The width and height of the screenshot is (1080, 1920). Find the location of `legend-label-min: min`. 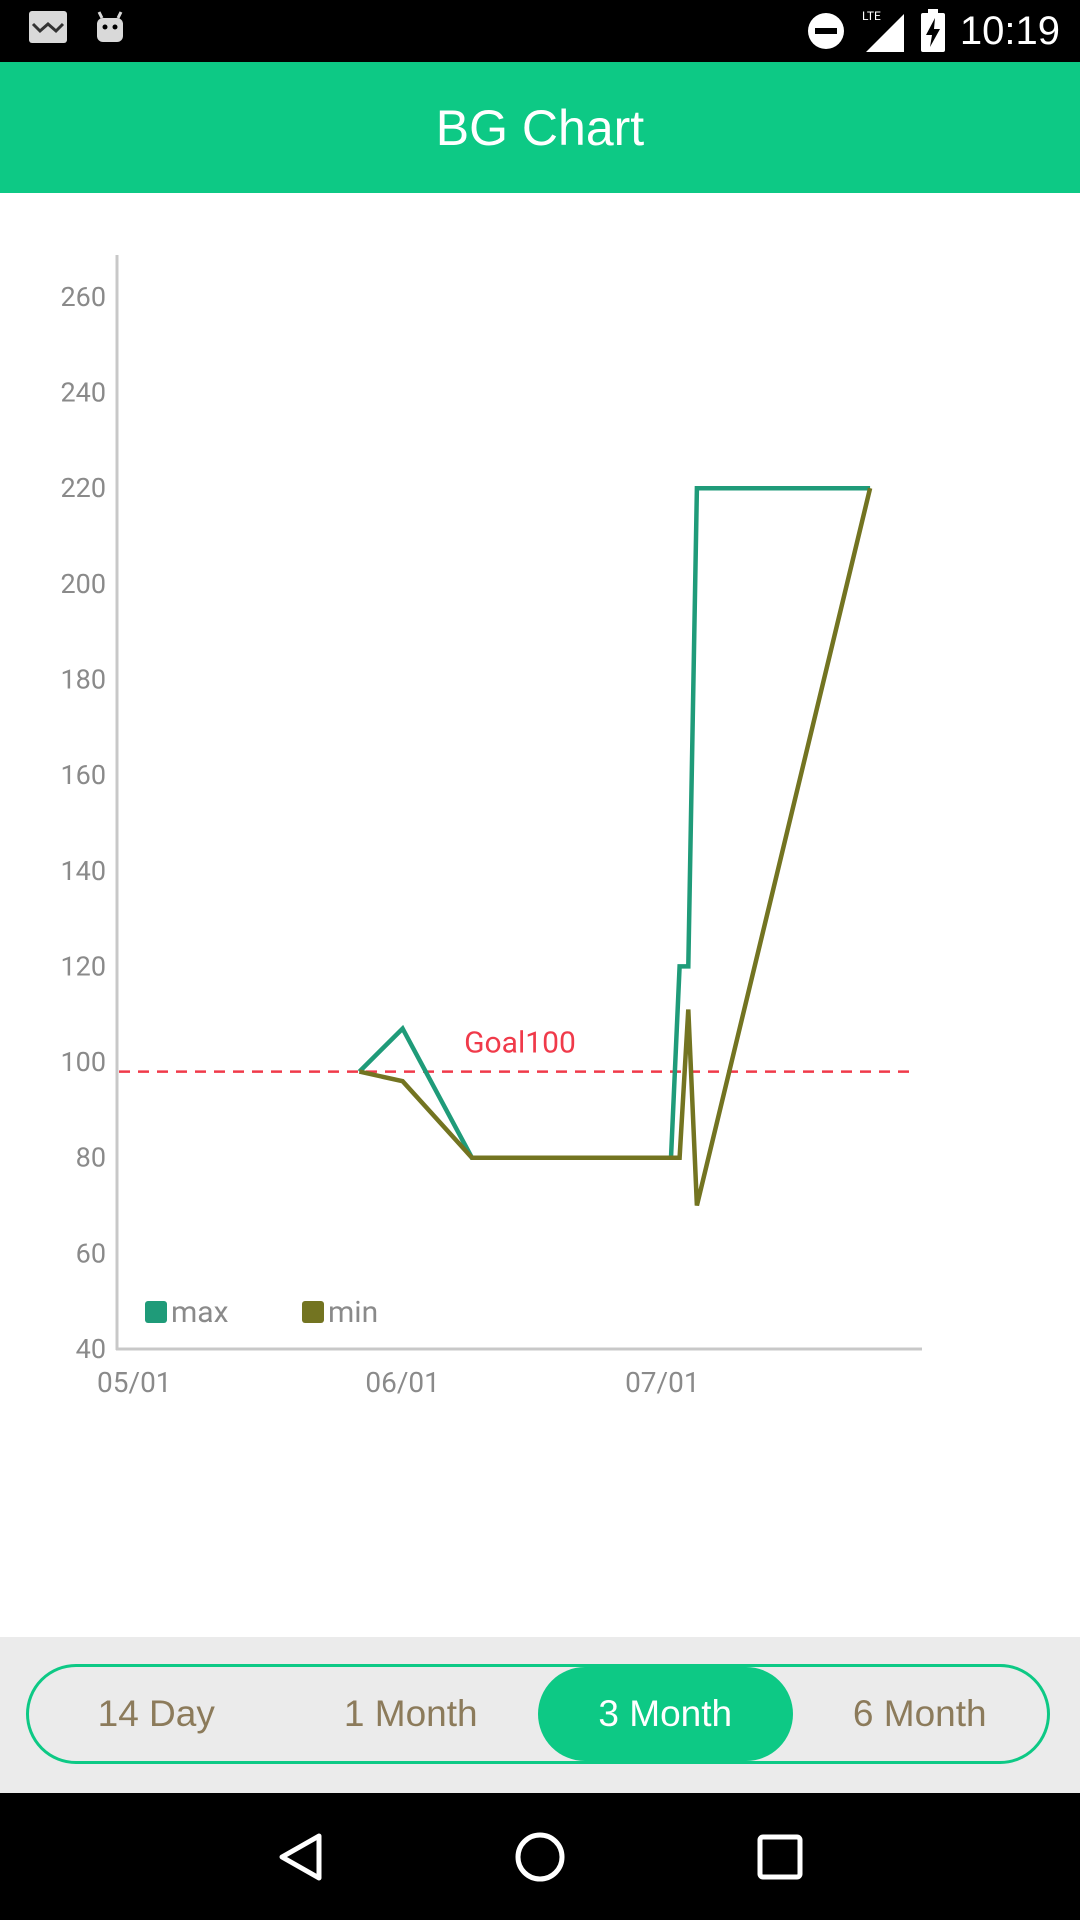

legend-label-min: min is located at coordinates (353, 1312).